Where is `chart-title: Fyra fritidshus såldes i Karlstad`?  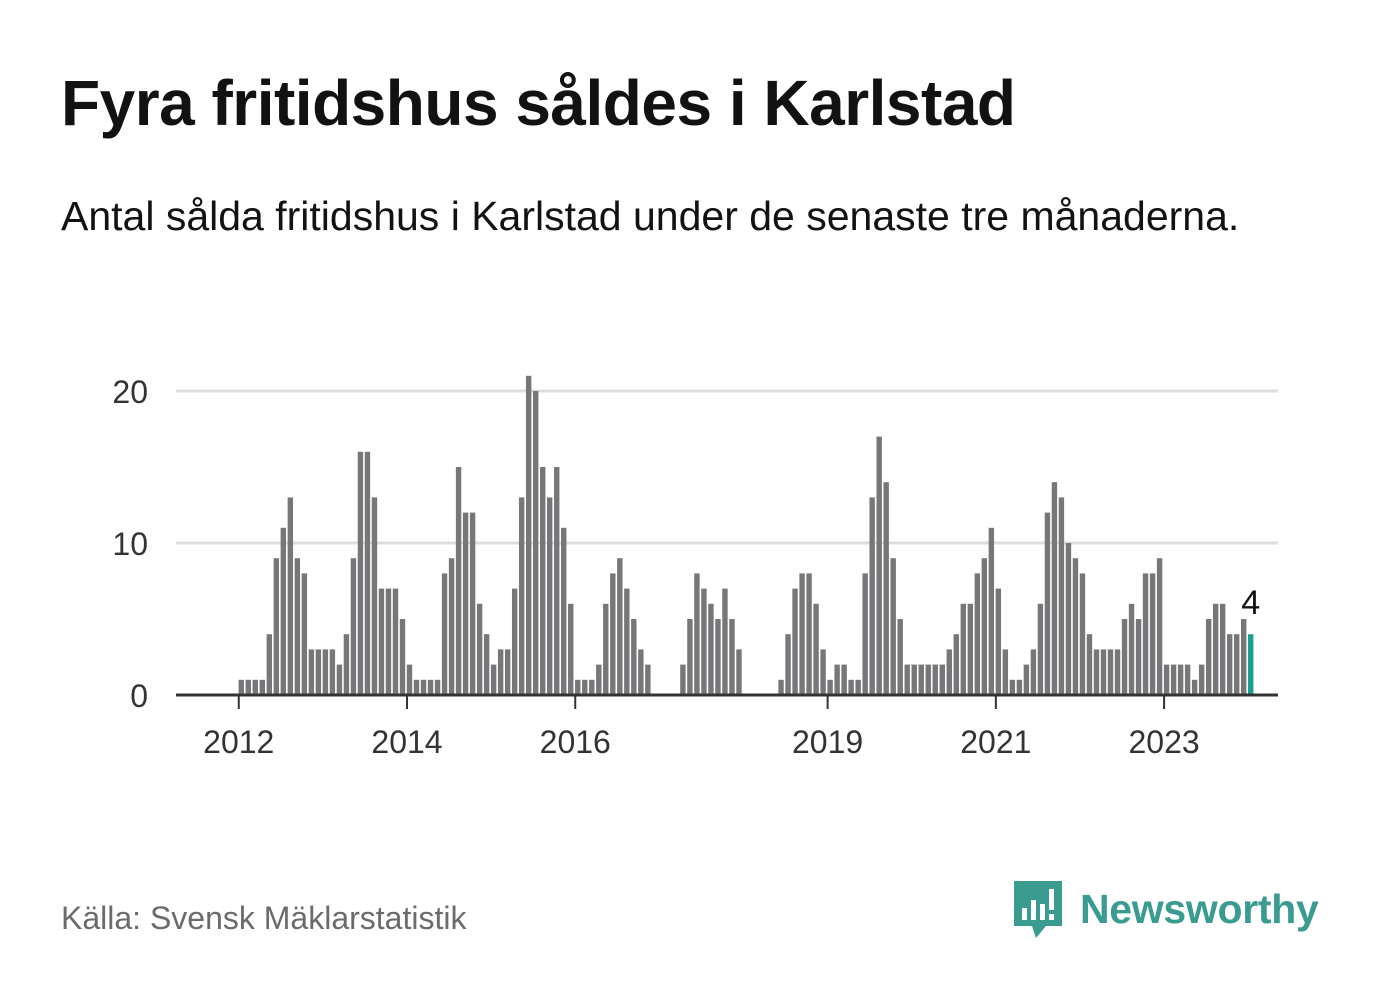 chart-title: Fyra fritidshus såldes i Karlstad is located at coordinates (538, 103).